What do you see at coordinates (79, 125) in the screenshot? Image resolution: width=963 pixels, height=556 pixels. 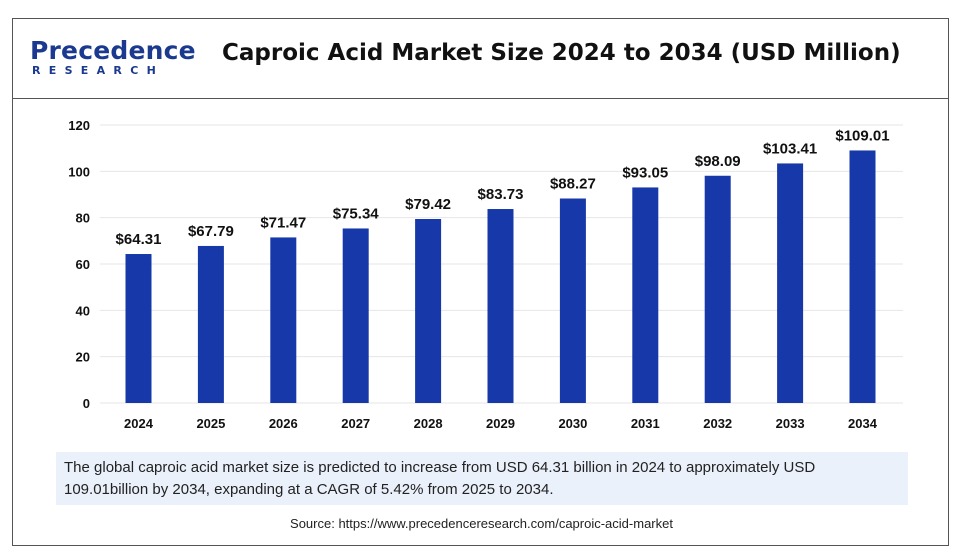 I see `y-tick-label: 120` at bounding box center [79, 125].